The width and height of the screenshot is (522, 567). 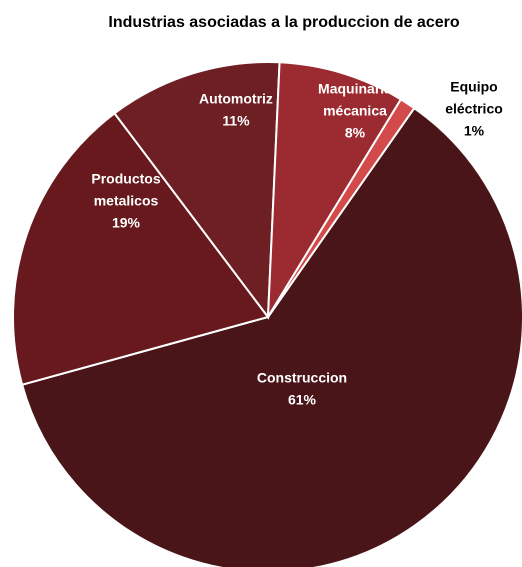 I want to click on slice-label-equipo-electrico: Equipo eléctrico 1%, so click(x=474, y=109).